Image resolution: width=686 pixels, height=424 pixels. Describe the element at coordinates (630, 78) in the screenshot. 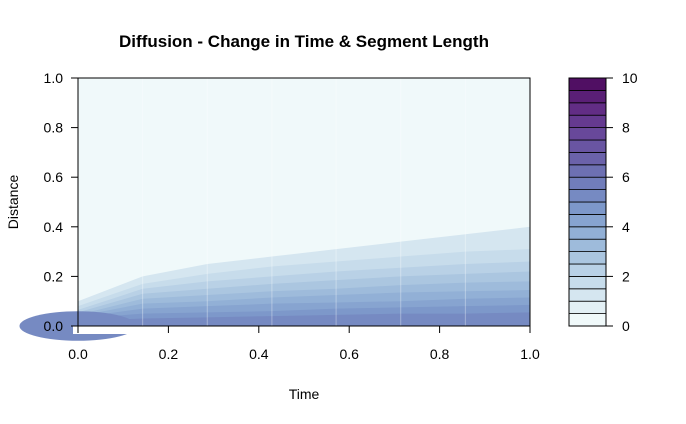

I see `colorbar-tick-label: 10` at that location.